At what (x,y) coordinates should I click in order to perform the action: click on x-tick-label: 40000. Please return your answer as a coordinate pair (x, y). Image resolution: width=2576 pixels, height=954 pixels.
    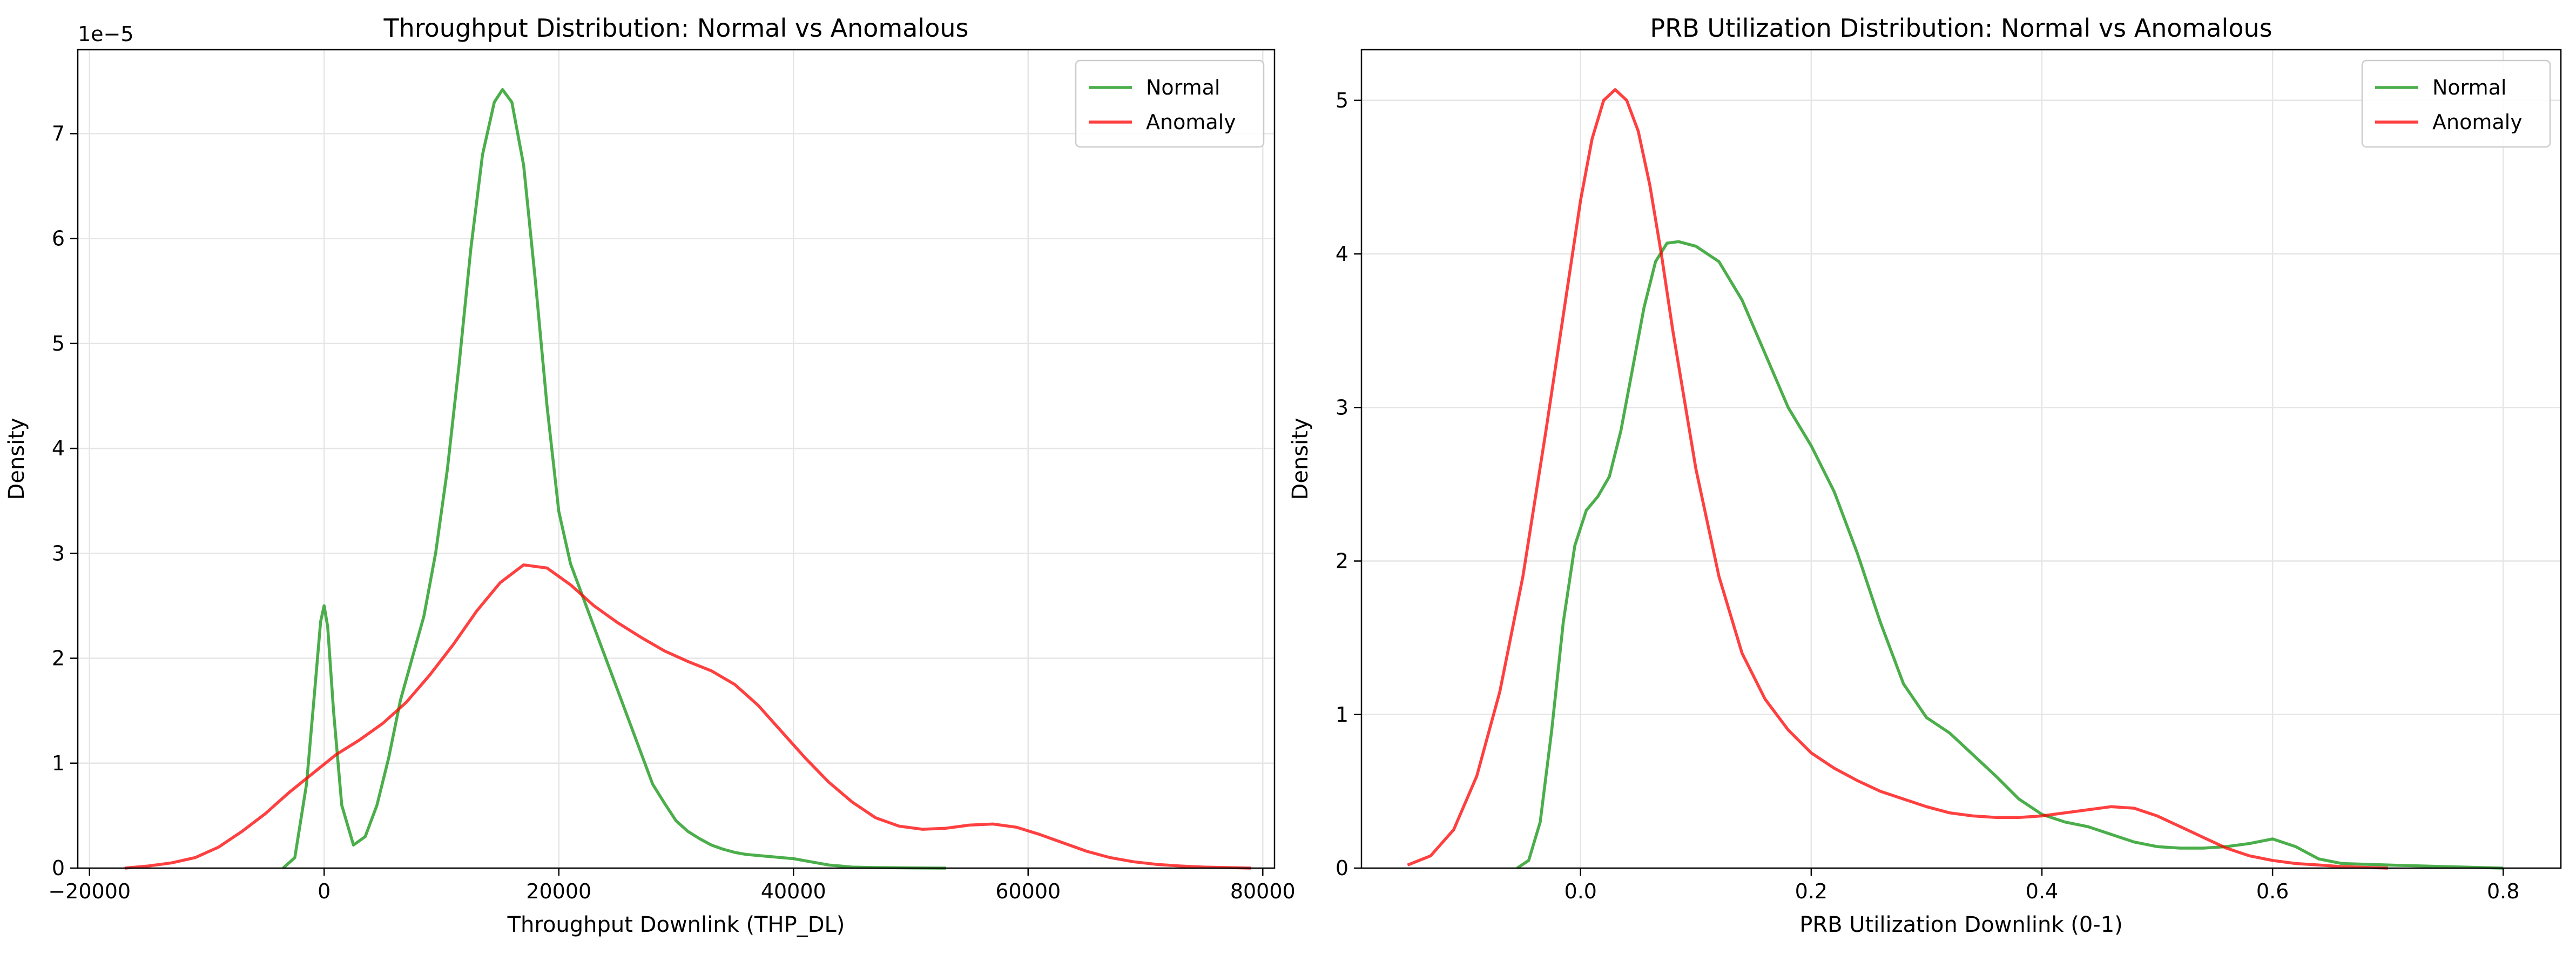
    Looking at the image, I should click on (793, 891).